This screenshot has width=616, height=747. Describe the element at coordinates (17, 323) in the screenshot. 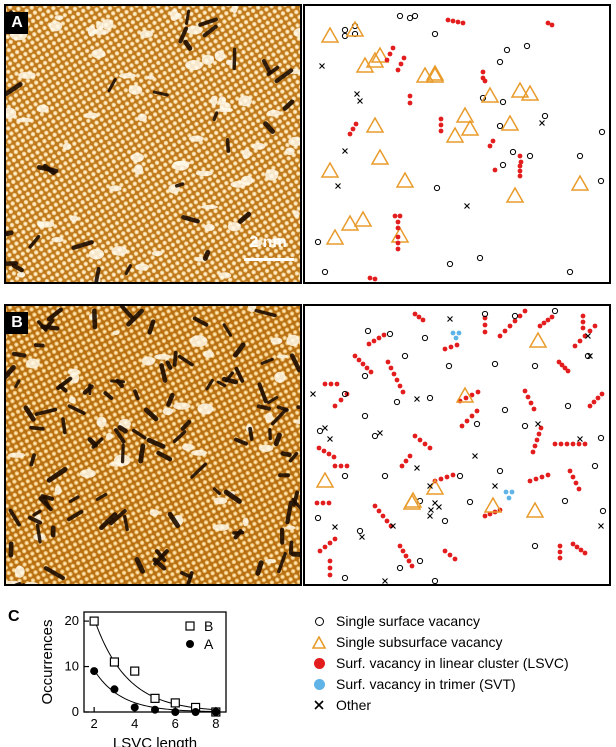

I see `panel-label-b: B` at that location.